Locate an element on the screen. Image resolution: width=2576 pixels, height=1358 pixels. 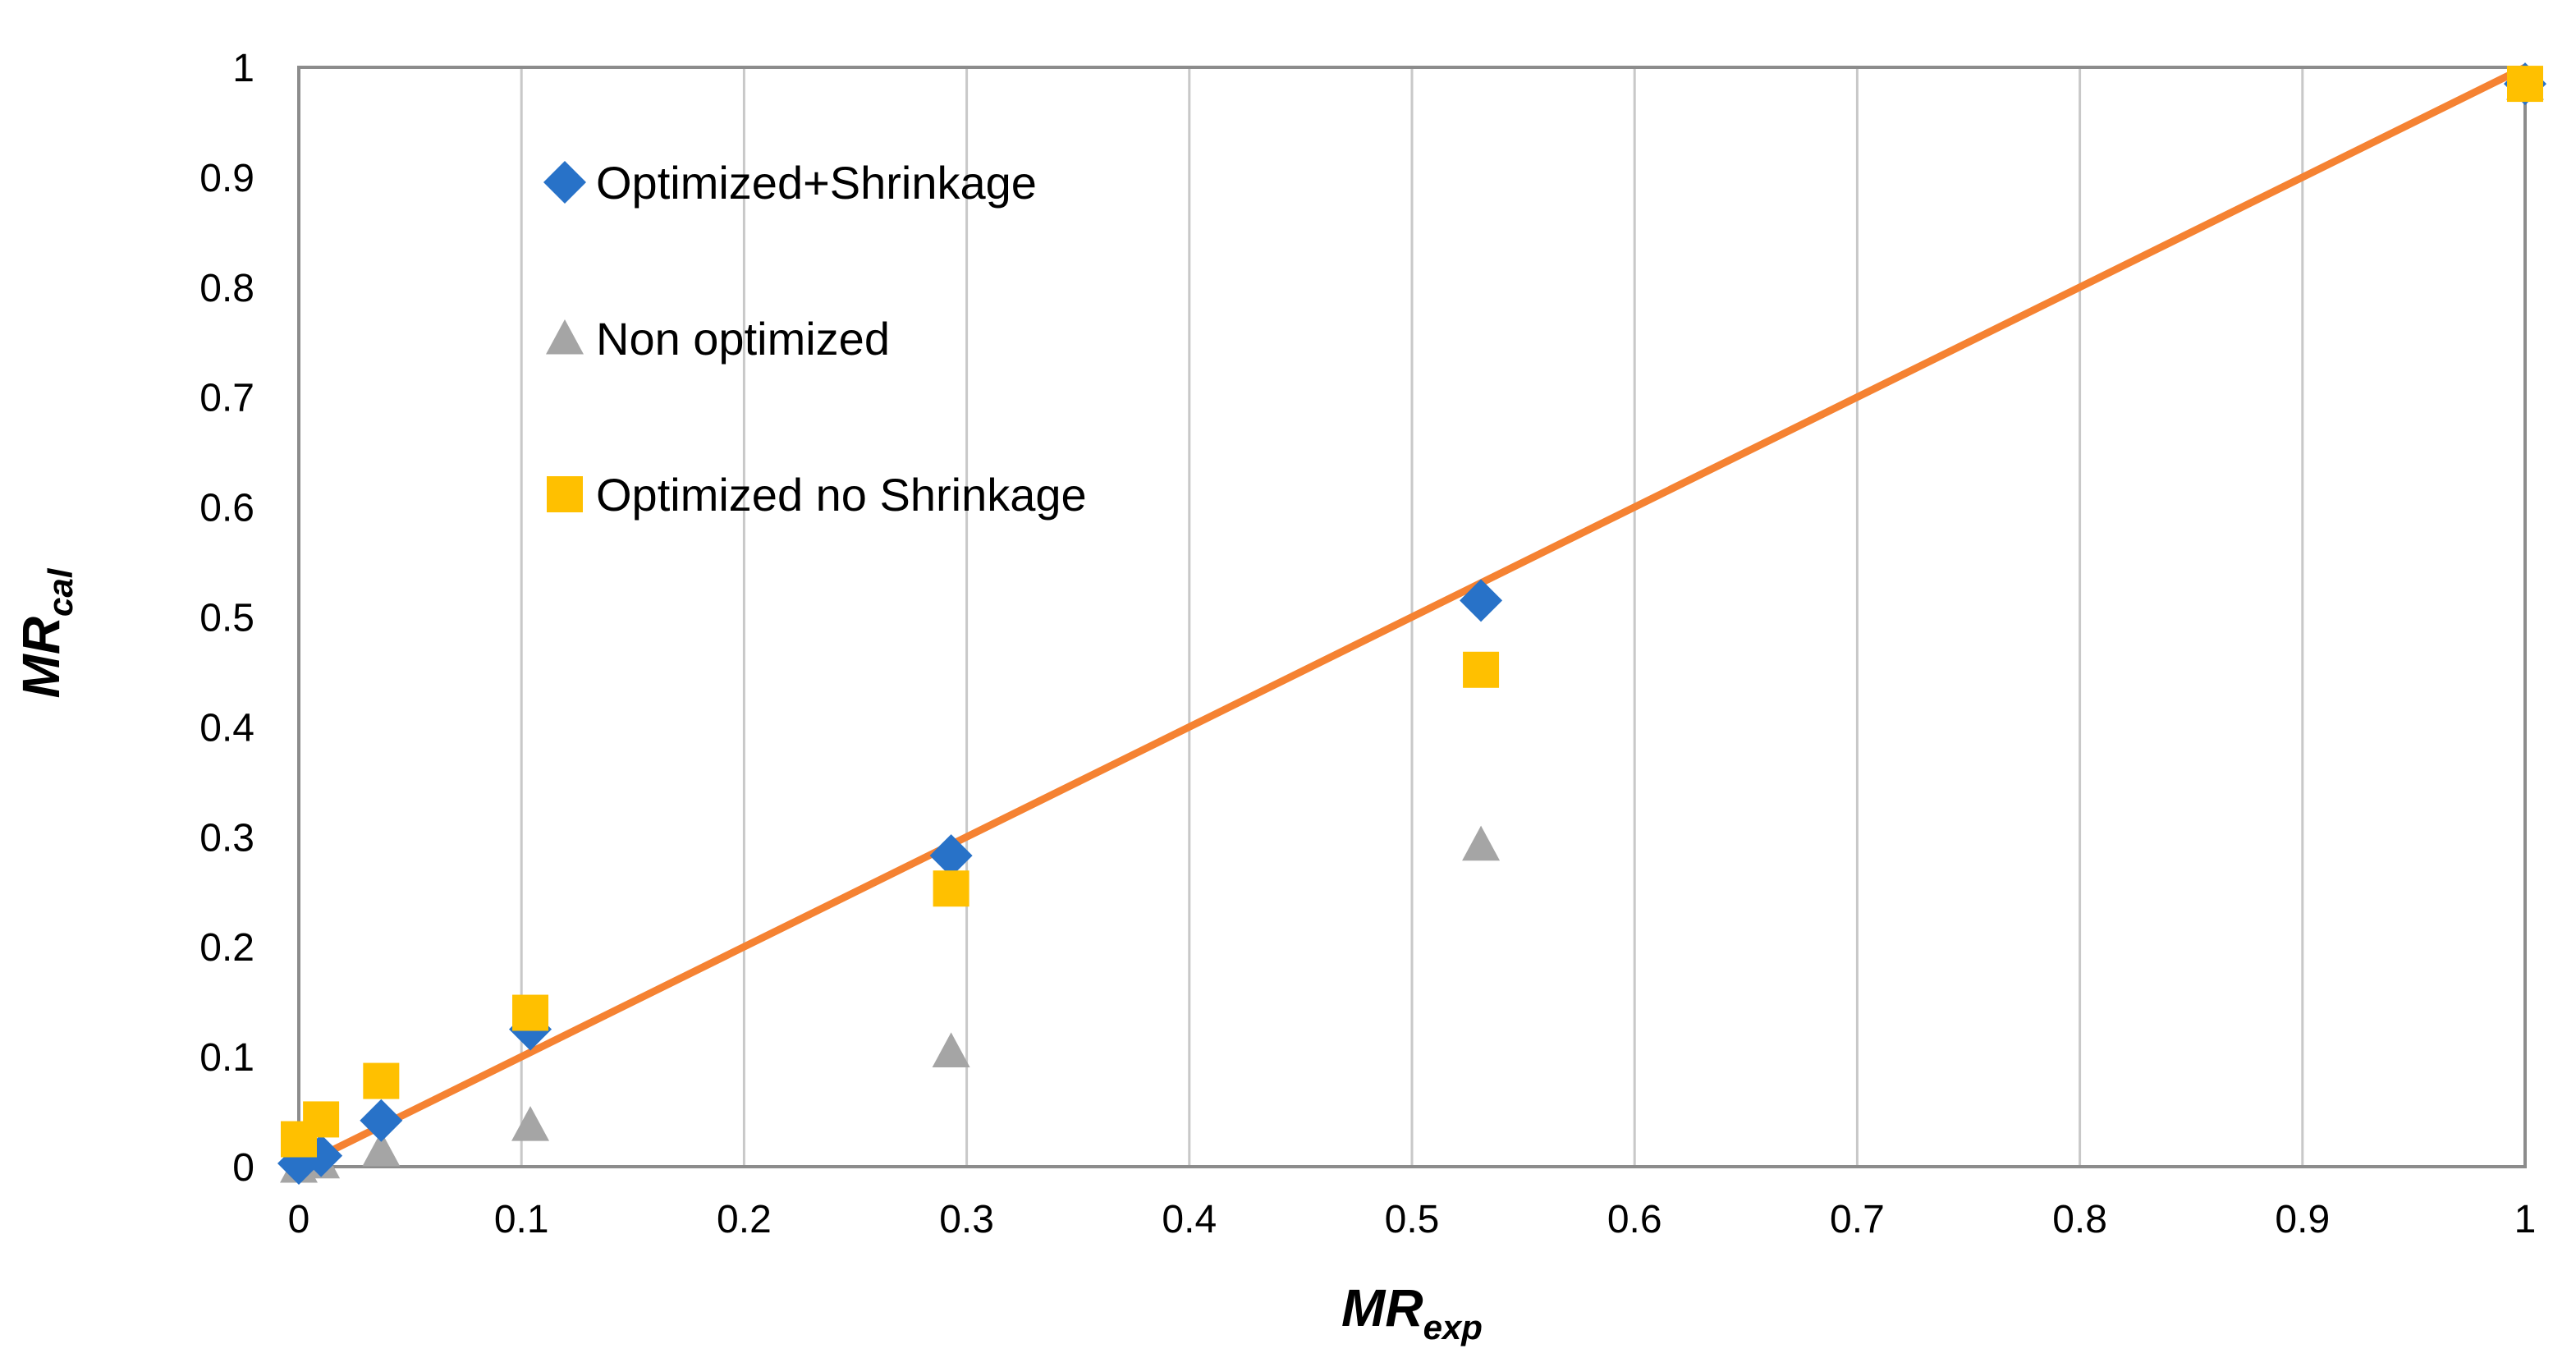
y-tick-labels: 0 0.1 0.2 0.3 0.4 0.5 0.6 0.7 0.8 0.9 1 is located at coordinates (227, 618).